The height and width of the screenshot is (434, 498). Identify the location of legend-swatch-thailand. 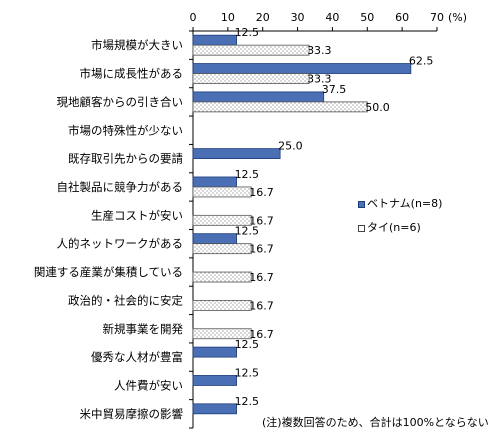
(361, 228).